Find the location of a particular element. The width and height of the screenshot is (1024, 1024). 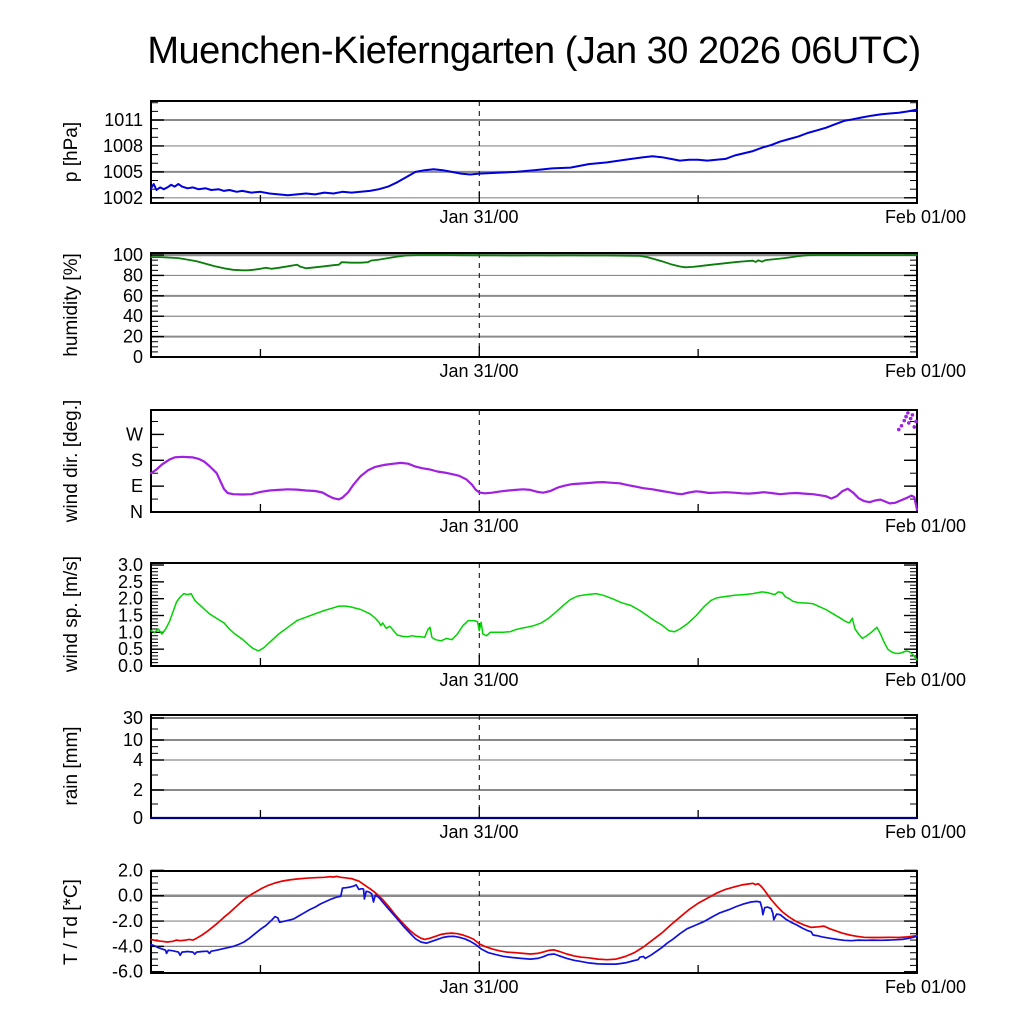

panel-temperature: -6.0 -4.0 -2.0 0.0 2.0 is located at coordinates (515, 921).